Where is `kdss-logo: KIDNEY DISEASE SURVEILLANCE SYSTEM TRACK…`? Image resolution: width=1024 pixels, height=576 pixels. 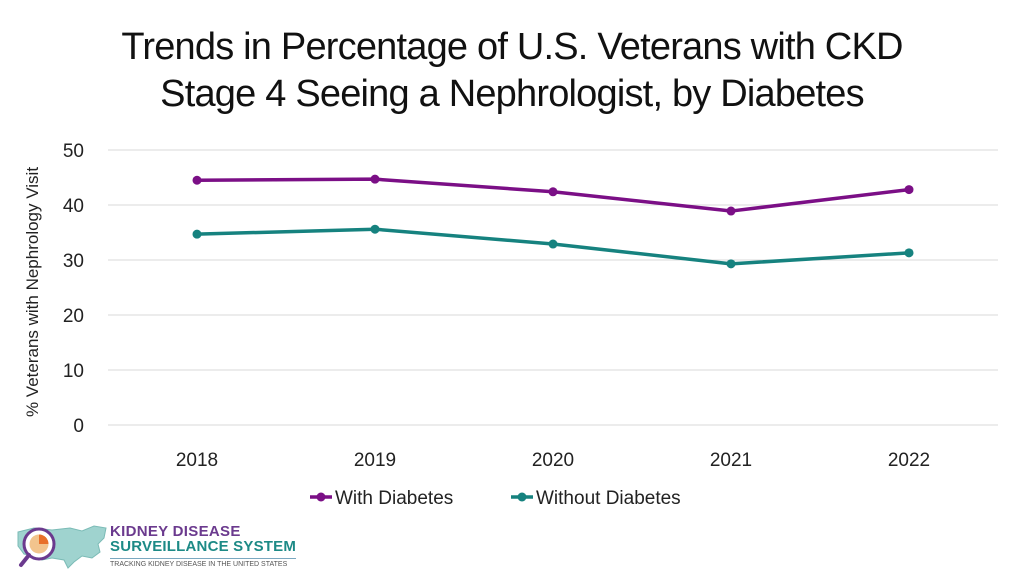
kdss-logo: KIDNEY DISEASE SURVEILLANCE SYSTEM TRACK… is located at coordinates (157, 544).